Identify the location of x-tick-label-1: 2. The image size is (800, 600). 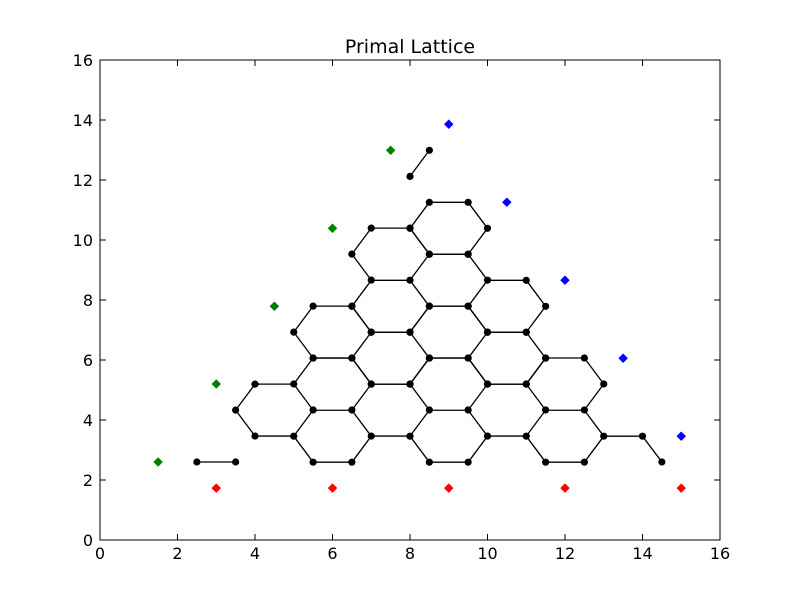
(177, 553).